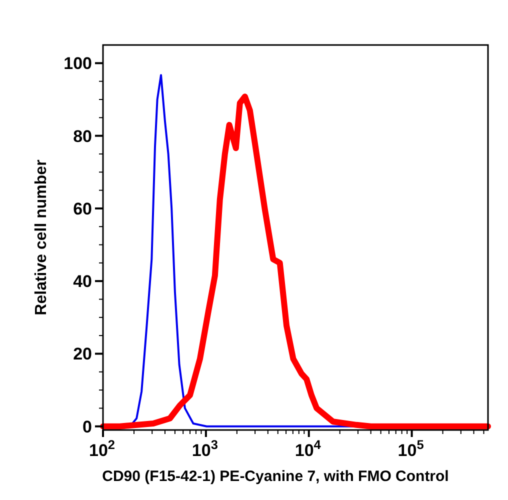 The height and width of the screenshot is (500, 508). What do you see at coordinates (308, 448) in the screenshot?
I see `x-tick-label: 10$^{4}$` at bounding box center [308, 448].